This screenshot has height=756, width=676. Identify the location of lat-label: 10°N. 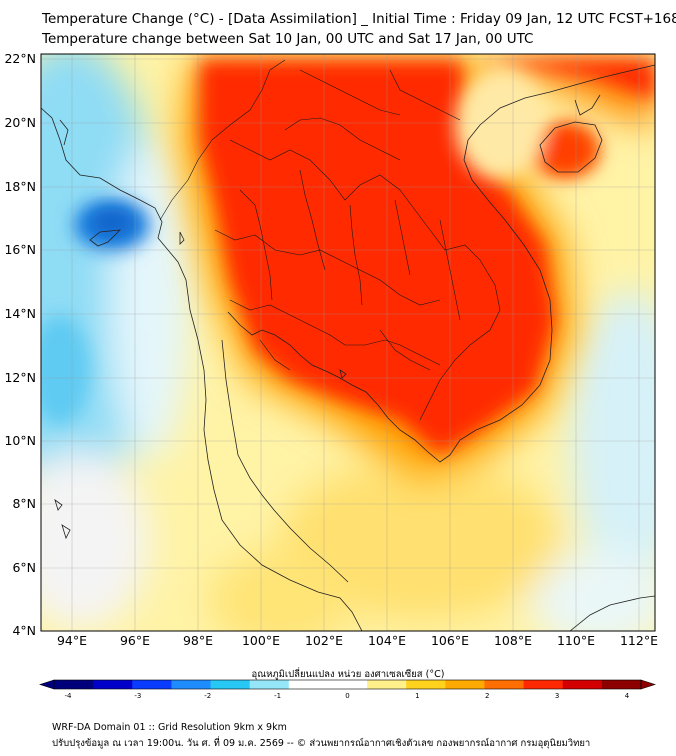
(20, 440).